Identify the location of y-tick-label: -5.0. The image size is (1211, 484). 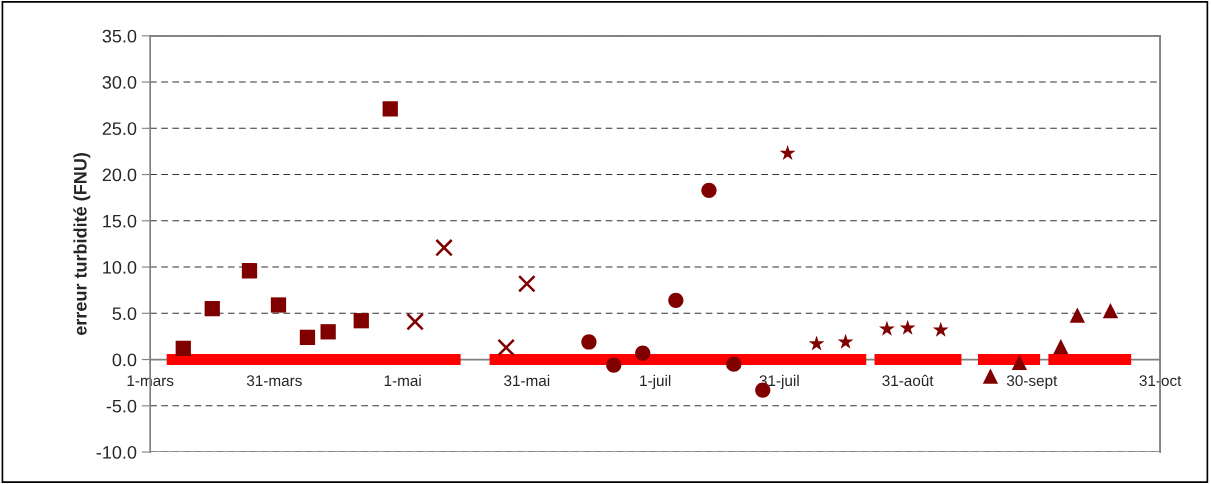
(121, 406).